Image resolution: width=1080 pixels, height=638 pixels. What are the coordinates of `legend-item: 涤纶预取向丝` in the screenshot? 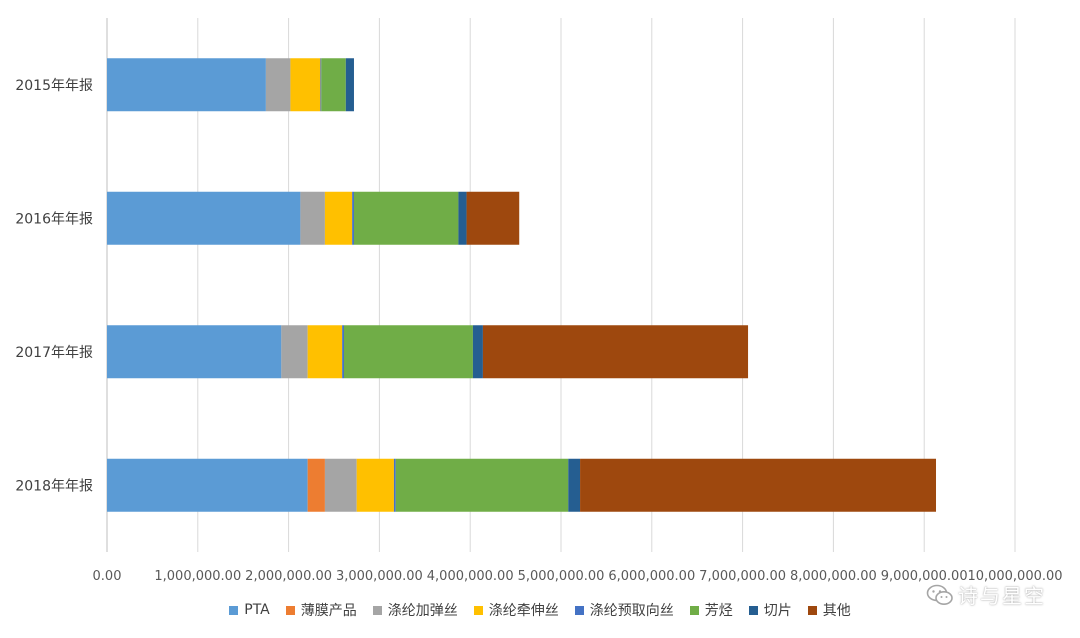 It's located at (624, 610).